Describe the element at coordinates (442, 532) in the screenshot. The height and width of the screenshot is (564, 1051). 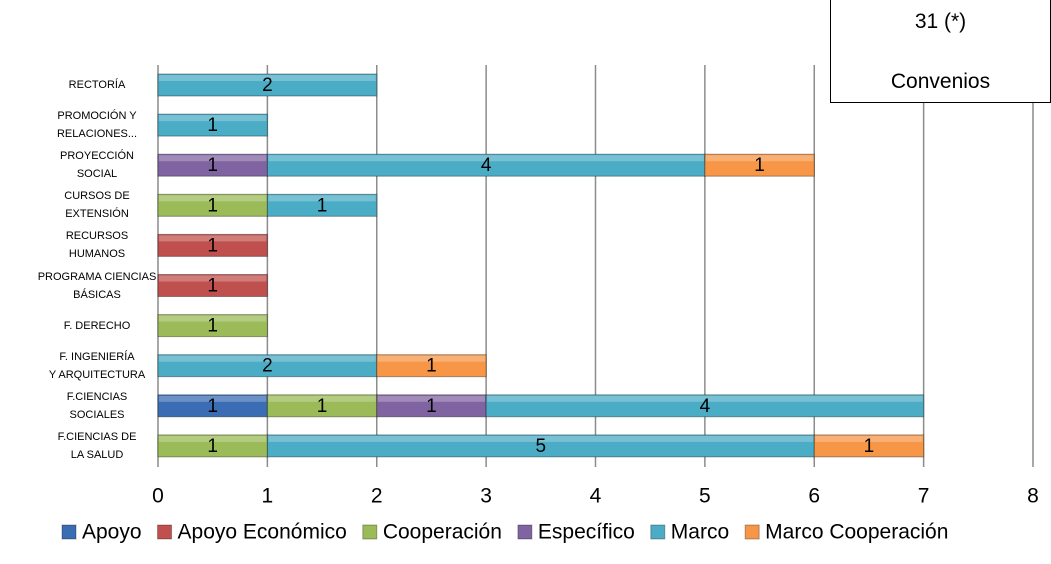
I see `legend-label: Cooperación` at that location.